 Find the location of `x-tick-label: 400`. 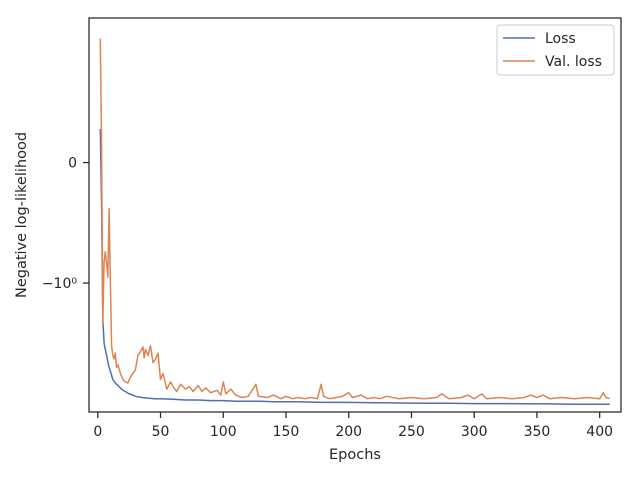

x-tick-label: 400 is located at coordinates (599, 432).